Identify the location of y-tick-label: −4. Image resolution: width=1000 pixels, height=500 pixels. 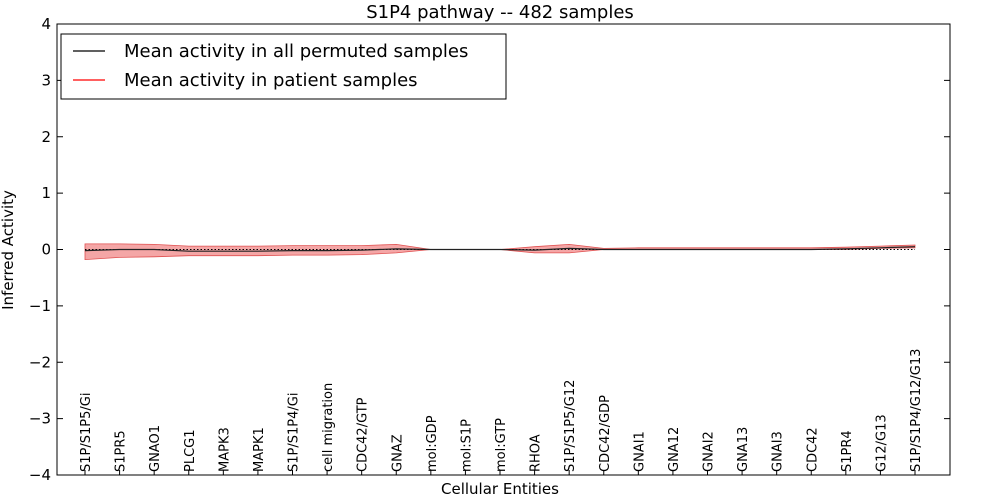
(40, 475).